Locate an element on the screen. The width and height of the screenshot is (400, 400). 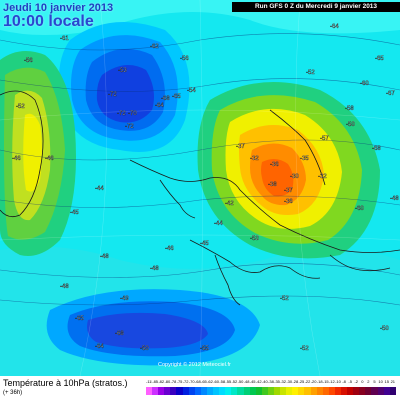
temperature-value-label: -55 is located at coordinates (204, 349).